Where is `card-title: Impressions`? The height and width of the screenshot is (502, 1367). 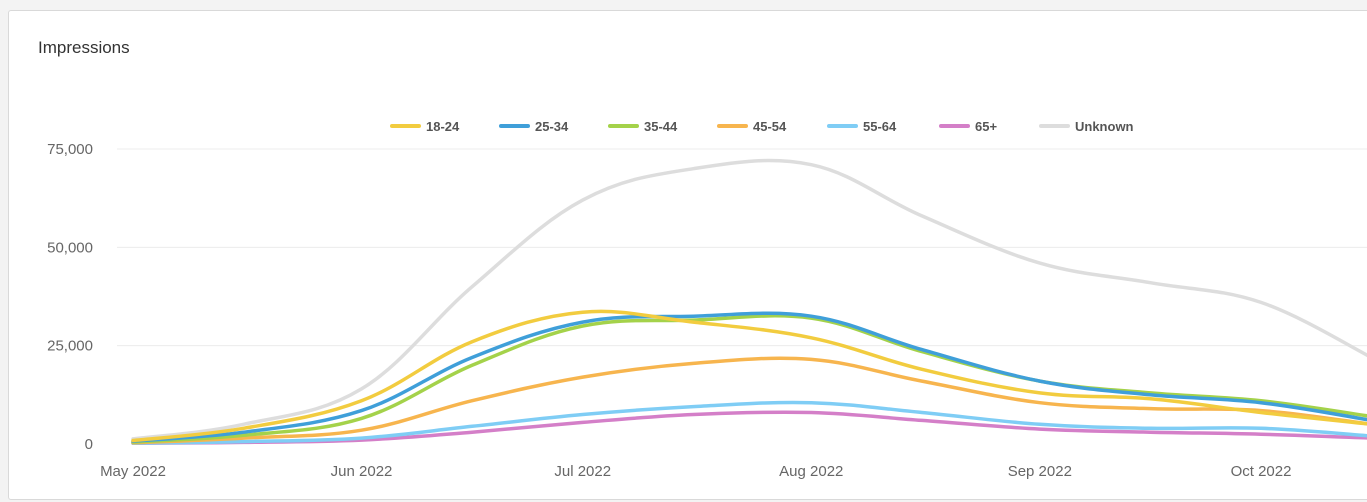
card-title: Impressions is located at coordinates (84, 47).